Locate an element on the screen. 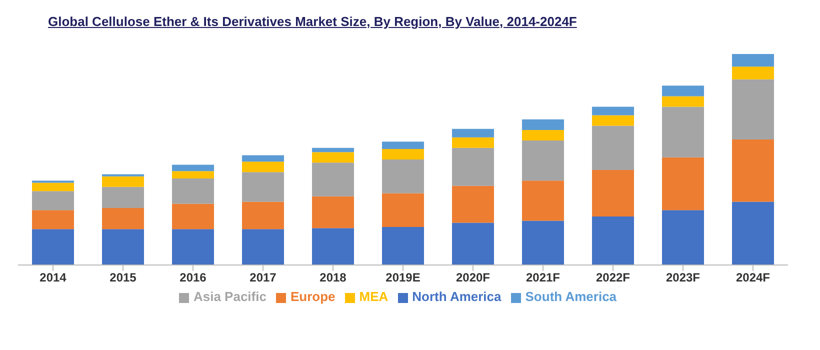 This screenshot has width=820, height=350. x-tick-label: 2023F is located at coordinates (683, 277).